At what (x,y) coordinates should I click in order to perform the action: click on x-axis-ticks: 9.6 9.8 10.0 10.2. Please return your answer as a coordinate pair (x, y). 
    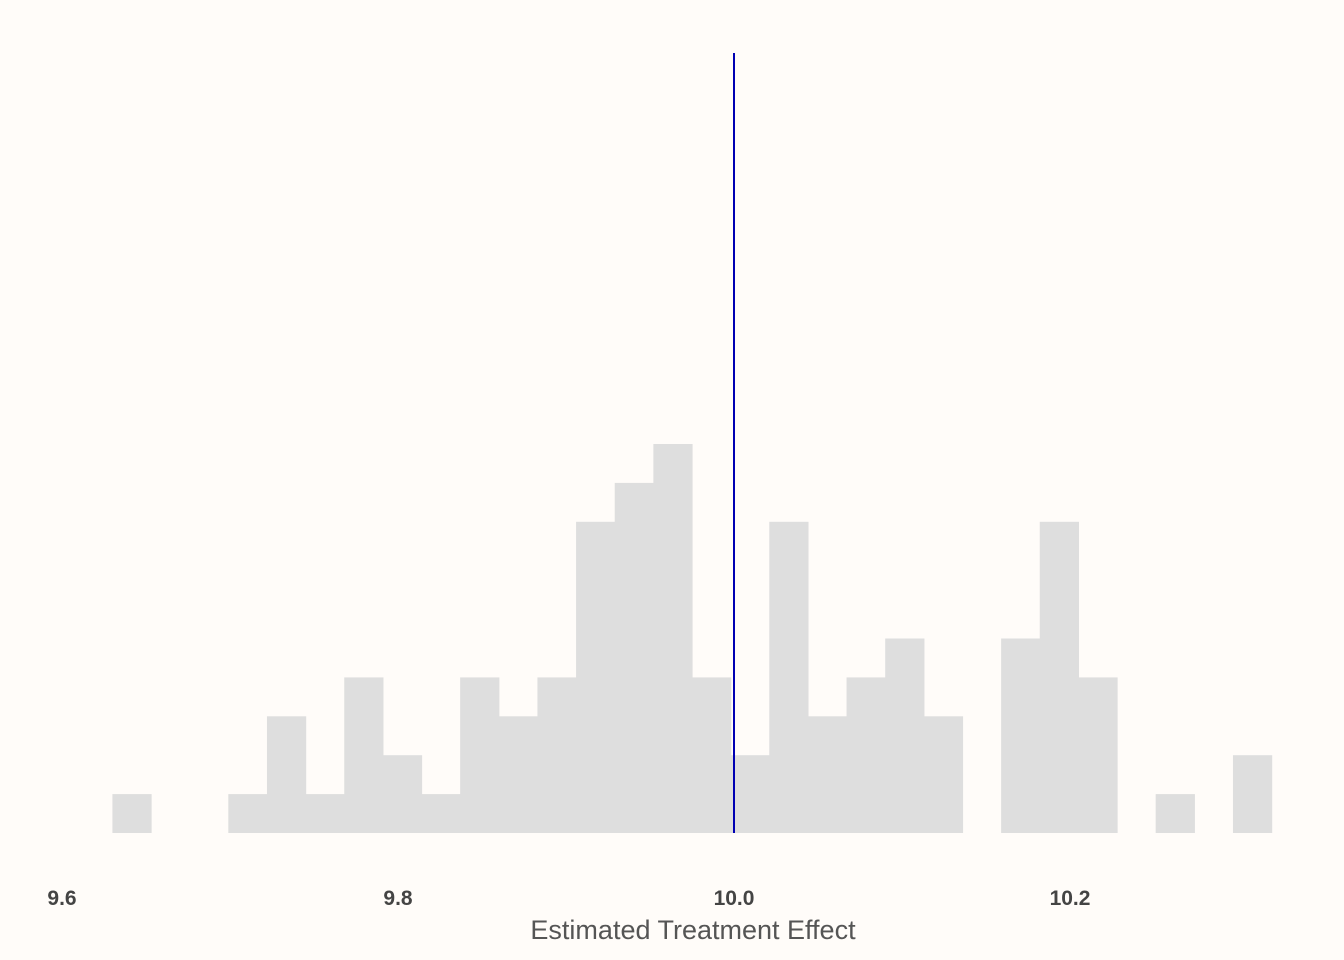
    Looking at the image, I should click on (568, 898).